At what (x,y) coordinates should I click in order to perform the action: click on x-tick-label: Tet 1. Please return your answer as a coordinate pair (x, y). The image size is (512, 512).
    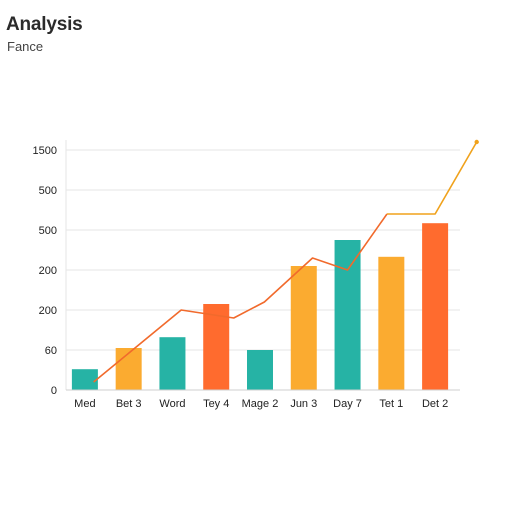
    Looking at the image, I should click on (391, 404).